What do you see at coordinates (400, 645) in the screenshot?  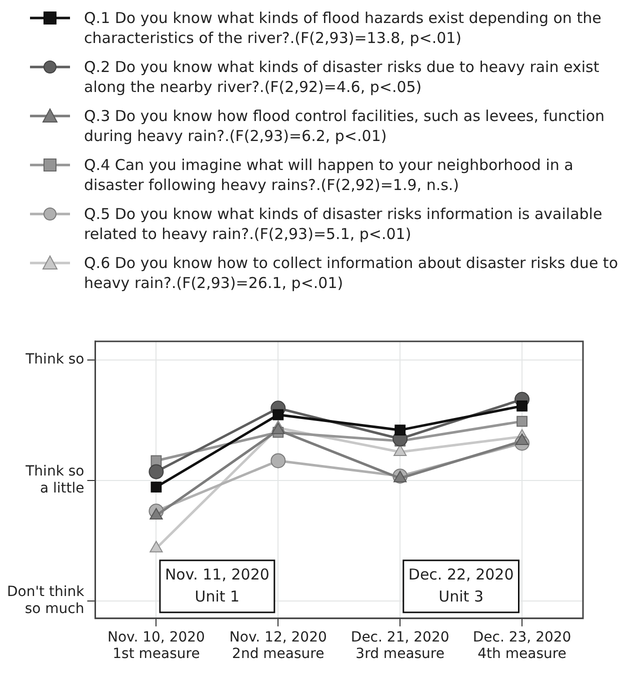 I see `x-tick-label: Dec. 21, 2020 3rd measure` at bounding box center [400, 645].